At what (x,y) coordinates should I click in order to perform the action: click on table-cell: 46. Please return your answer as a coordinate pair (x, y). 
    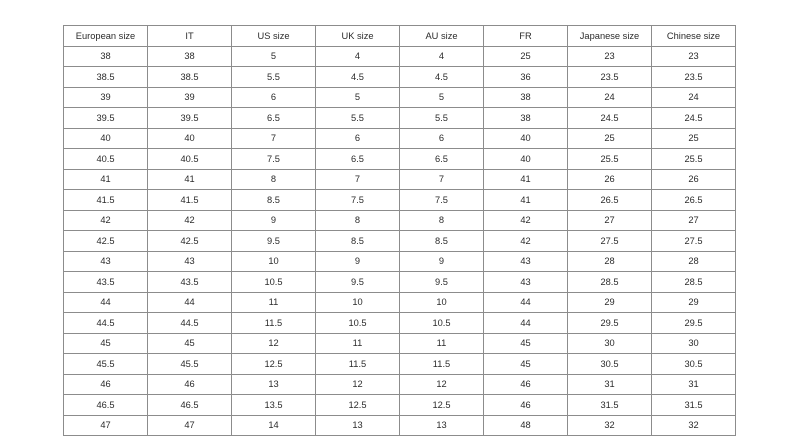
    Looking at the image, I should click on (525, 405).